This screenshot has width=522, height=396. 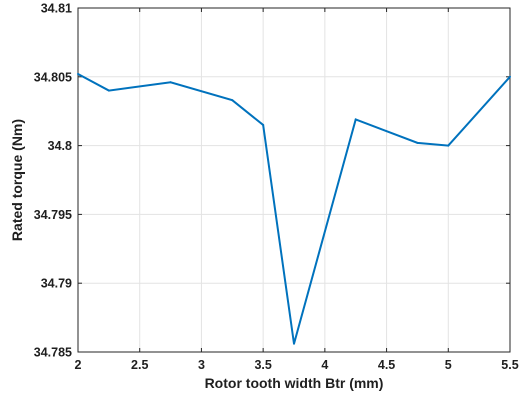 What do you see at coordinates (386, 365) in the screenshot?
I see `x-tick-label: 4.5` at bounding box center [386, 365].